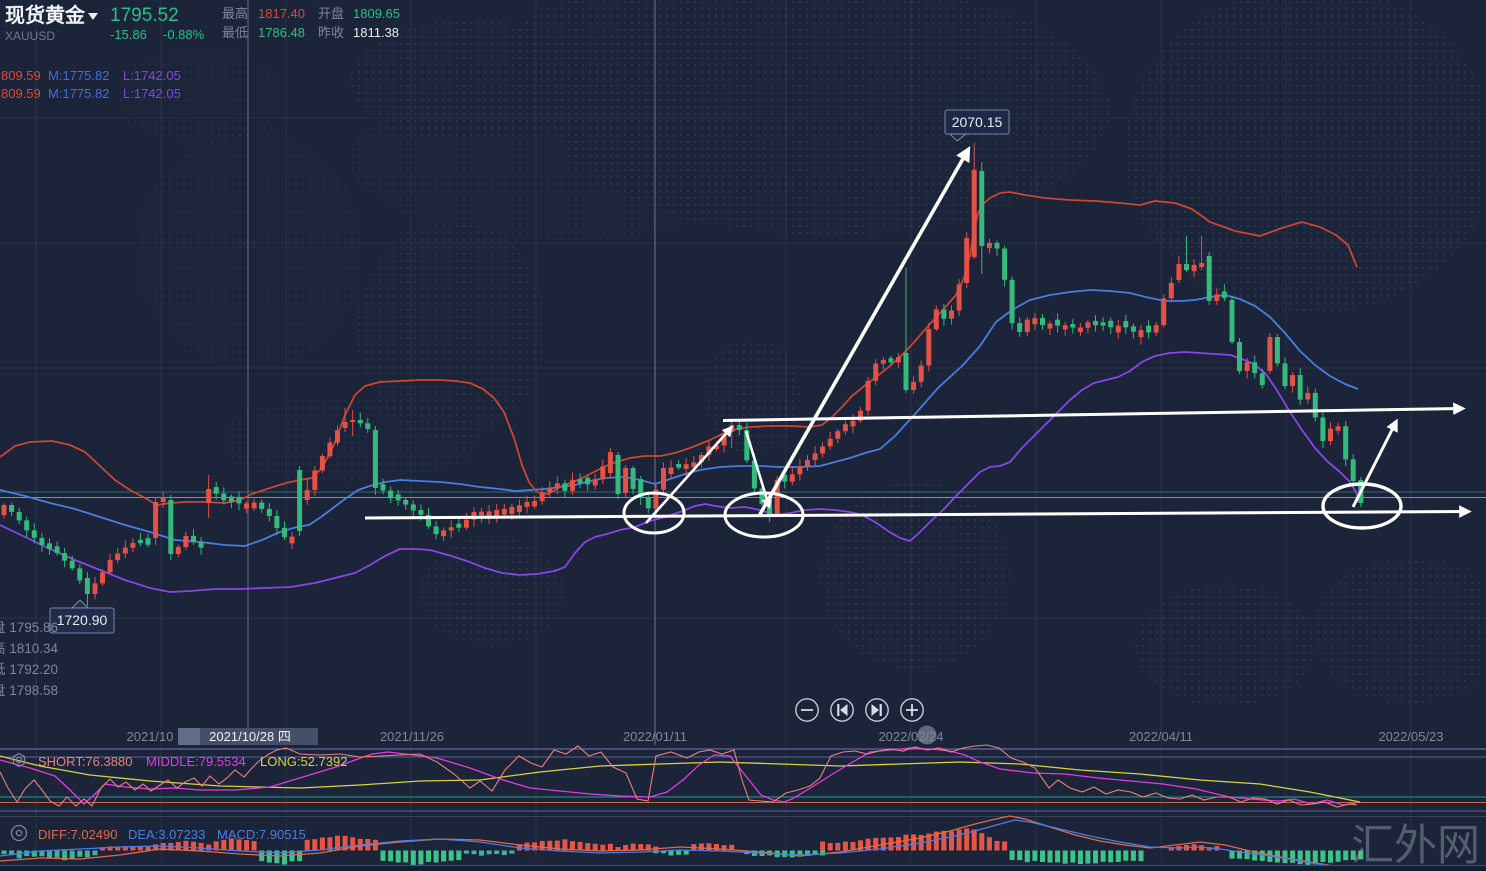 This screenshot has width=1486, height=871. I want to click on svg-text: 2022/02/24, so click(910, 736).